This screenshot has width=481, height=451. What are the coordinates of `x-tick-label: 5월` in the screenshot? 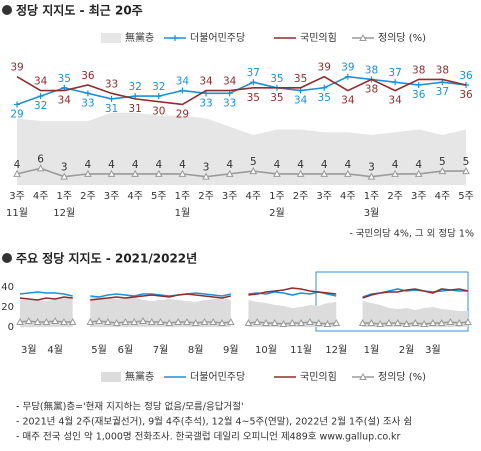 It's located at (99, 350).